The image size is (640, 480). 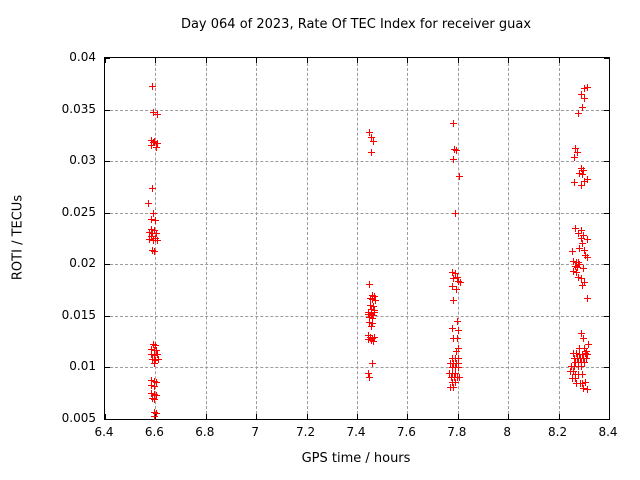 I want to click on x-tick-label: 8.2, so click(x=558, y=432).